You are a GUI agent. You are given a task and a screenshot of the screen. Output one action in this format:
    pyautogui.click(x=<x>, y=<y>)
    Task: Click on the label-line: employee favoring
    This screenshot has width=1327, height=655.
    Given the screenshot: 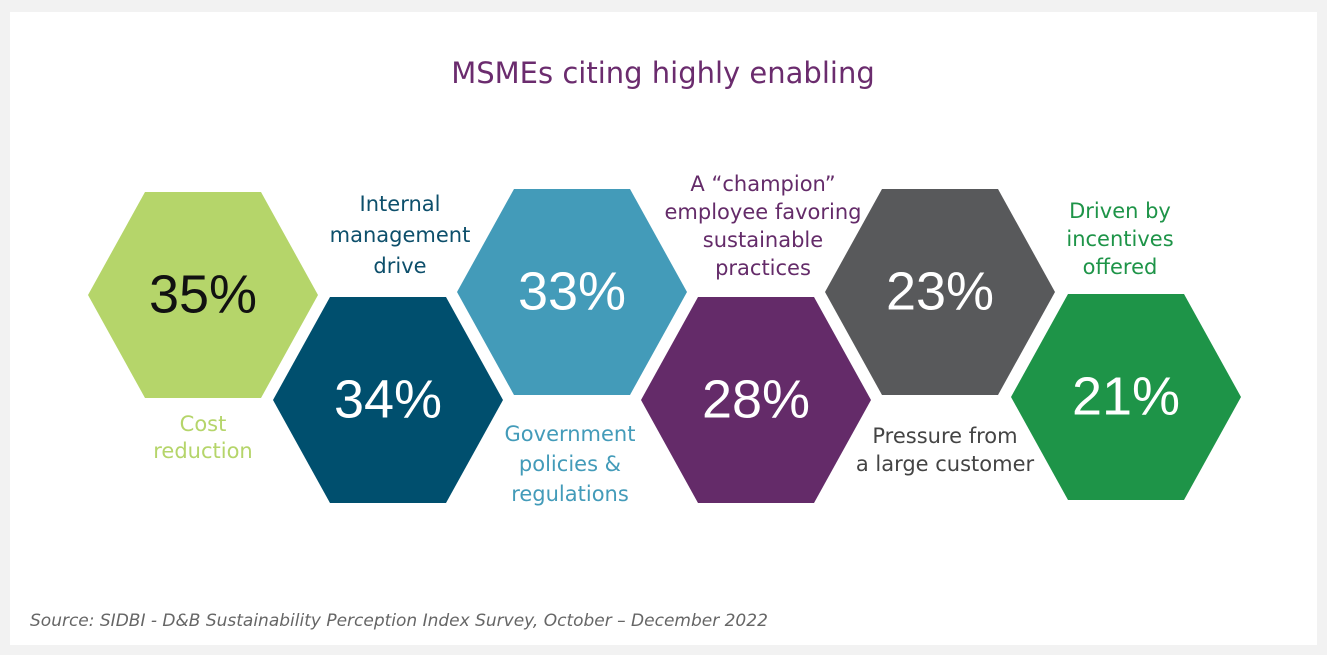 What is the action you would take?
    pyautogui.click(x=763, y=212)
    